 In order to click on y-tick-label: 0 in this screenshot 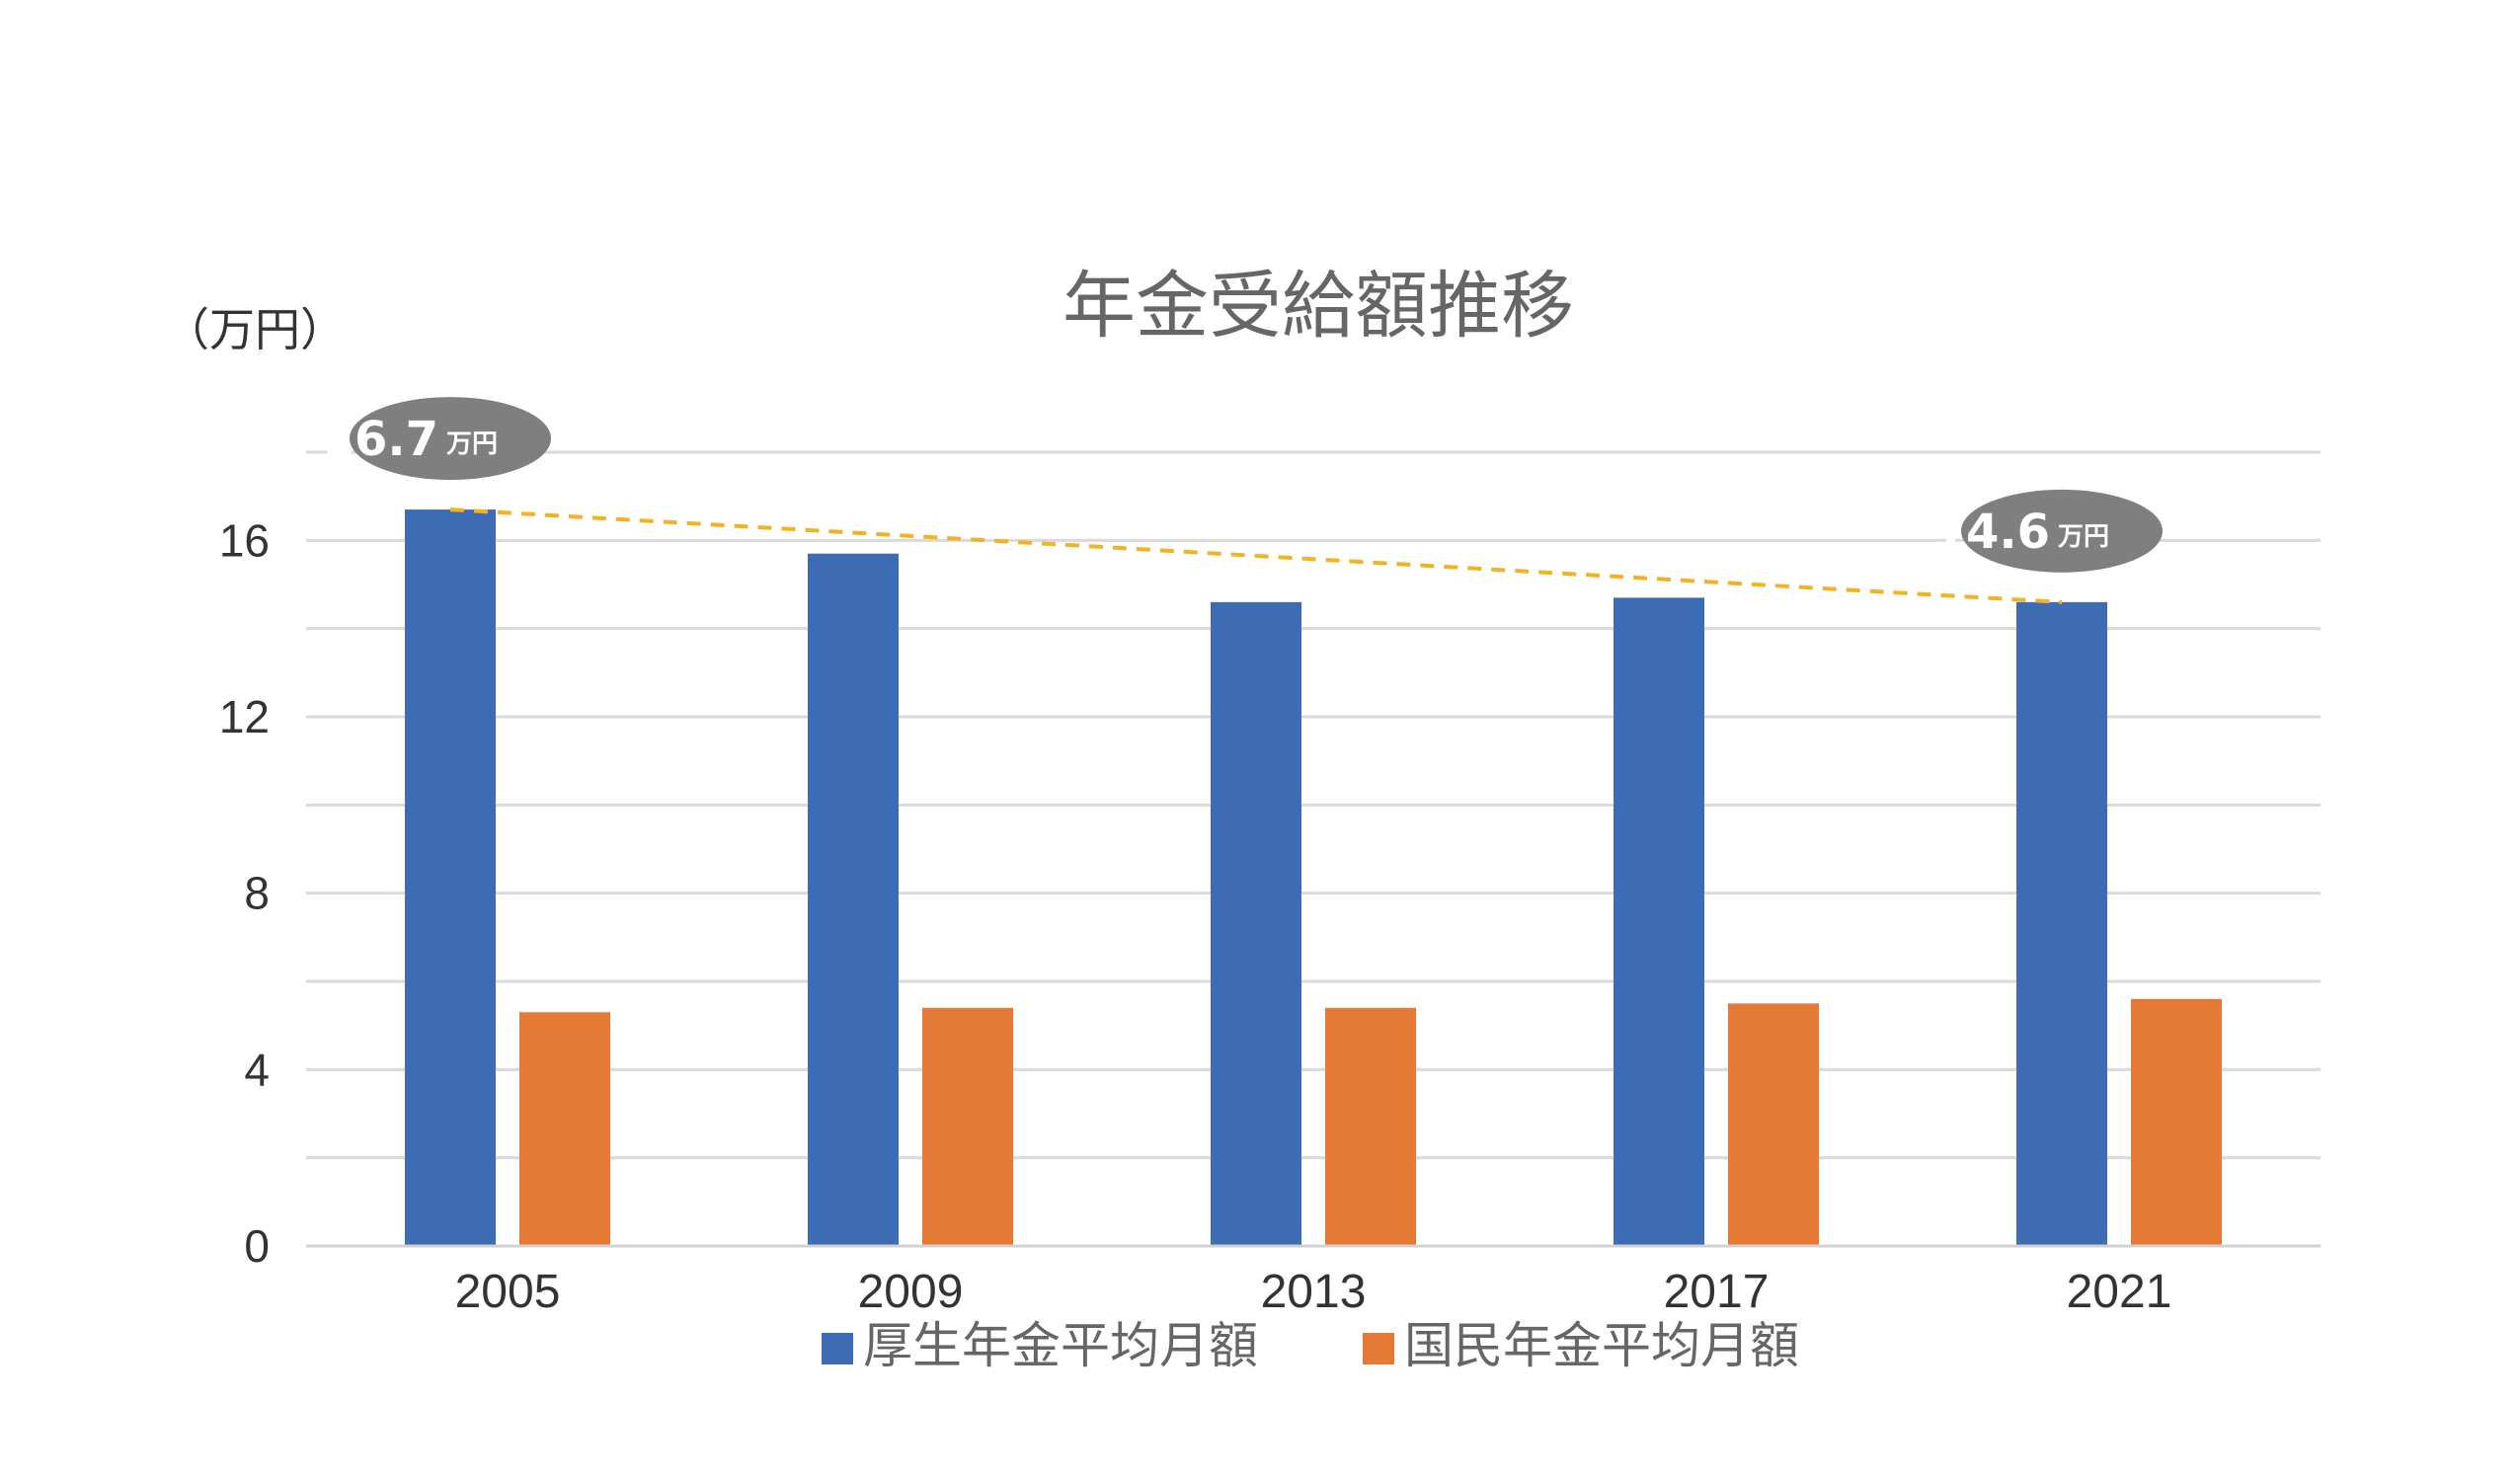, I will do `click(257, 1246)`.